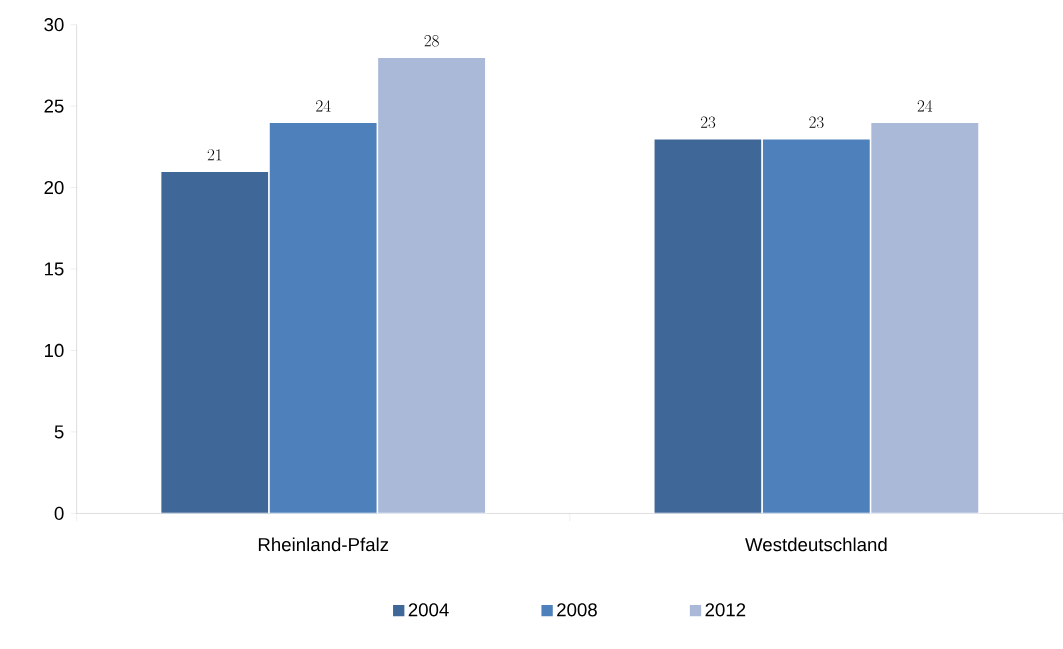 The height and width of the screenshot is (649, 1063). What do you see at coordinates (54, 187) in the screenshot?
I see `y-tick-label: 20` at bounding box center [54, 187].